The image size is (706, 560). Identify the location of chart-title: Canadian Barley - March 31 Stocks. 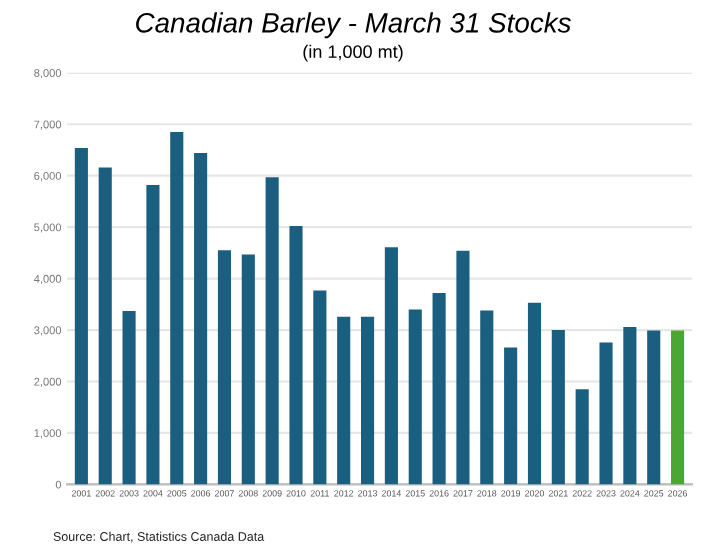
(353, 25).